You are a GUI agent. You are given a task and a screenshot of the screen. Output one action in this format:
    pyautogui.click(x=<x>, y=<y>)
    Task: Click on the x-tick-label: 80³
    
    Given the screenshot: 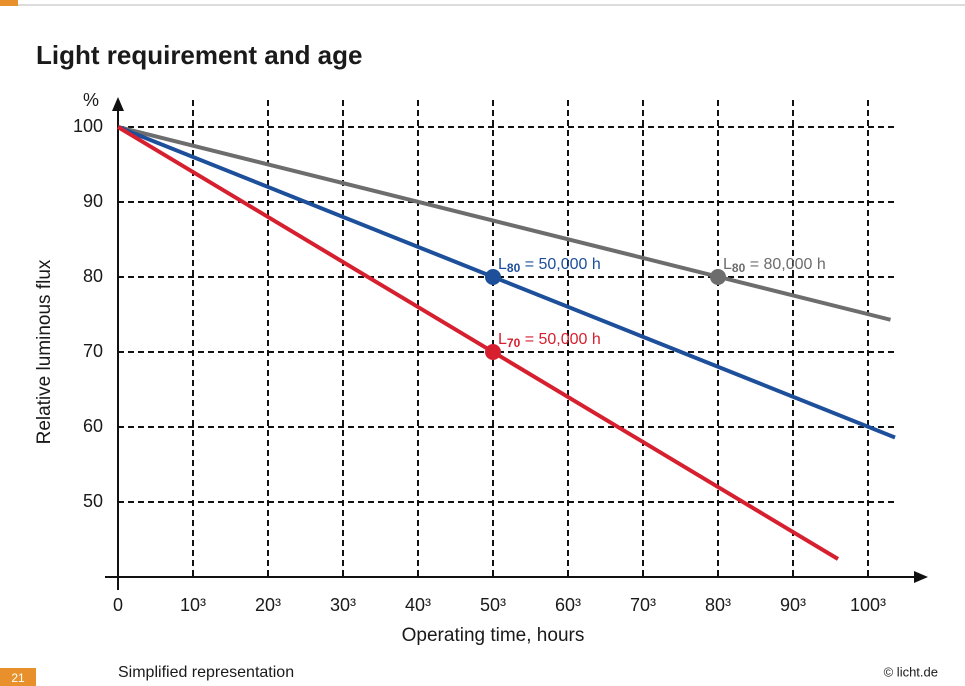 What is the action you would take?
    pyautogui.click(x=718, y=605)
    